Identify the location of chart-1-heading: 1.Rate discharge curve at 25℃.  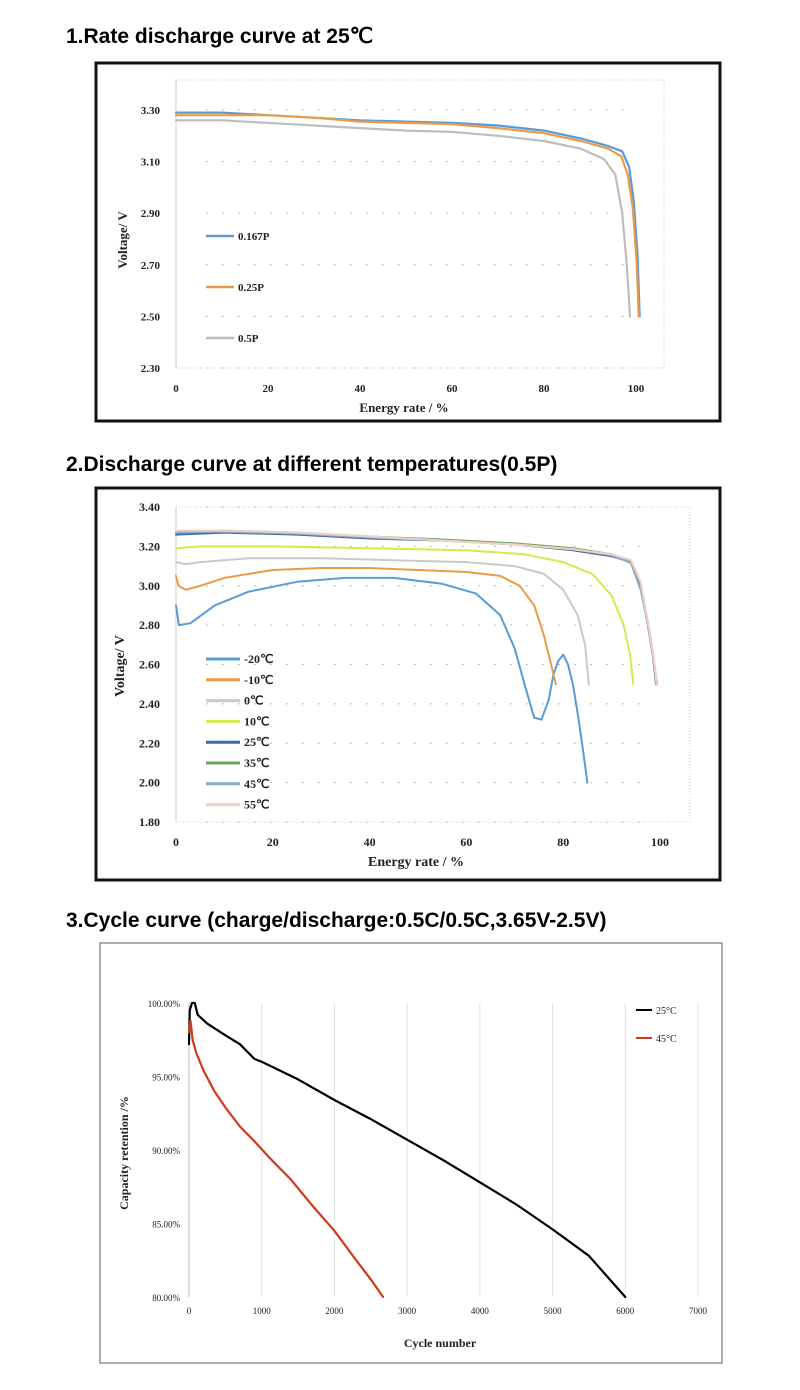
(220, 36).